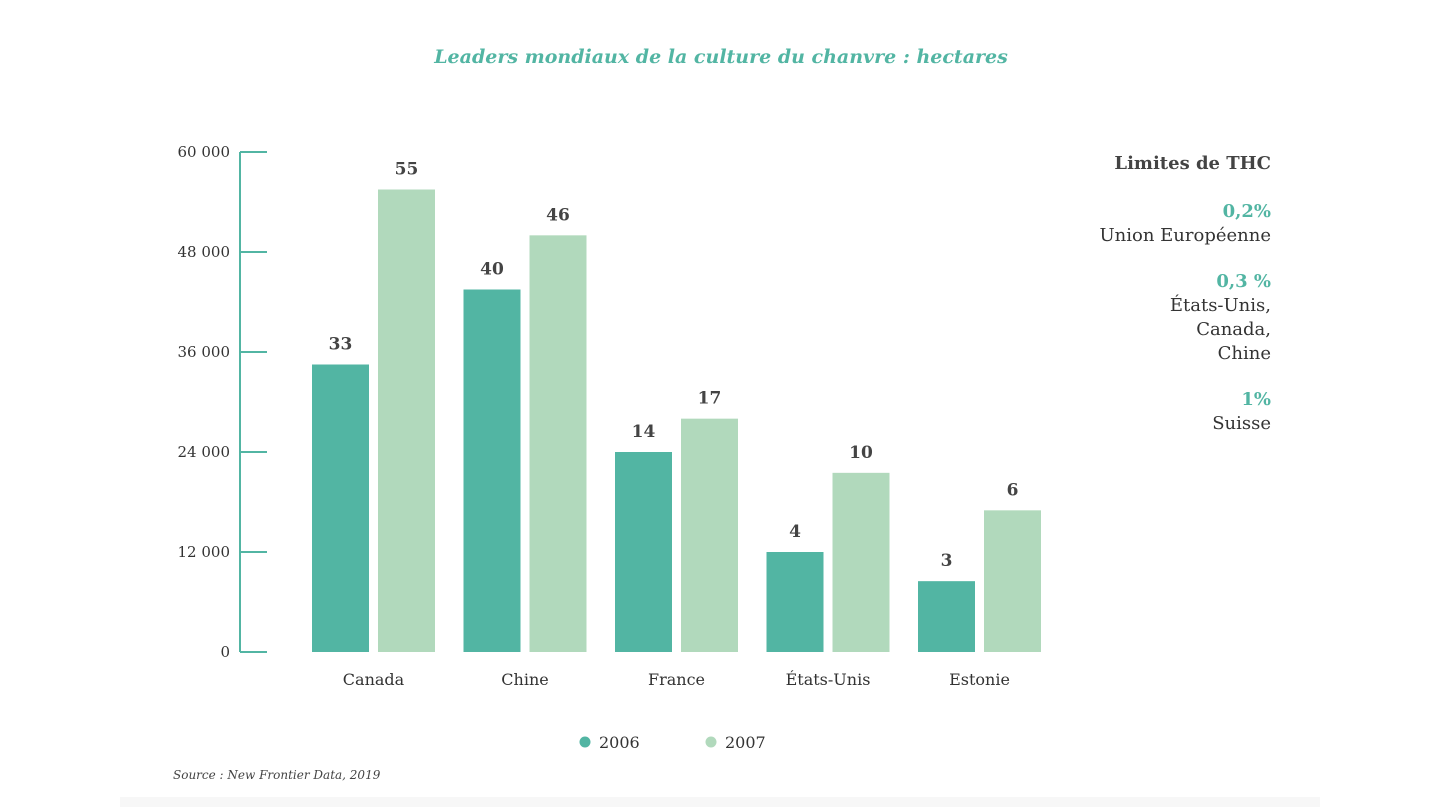 The image size is (1437, 807). Describe the element at coordinates (225, 652) in the screenshot. I see `y-tick-label: 0` at that location.